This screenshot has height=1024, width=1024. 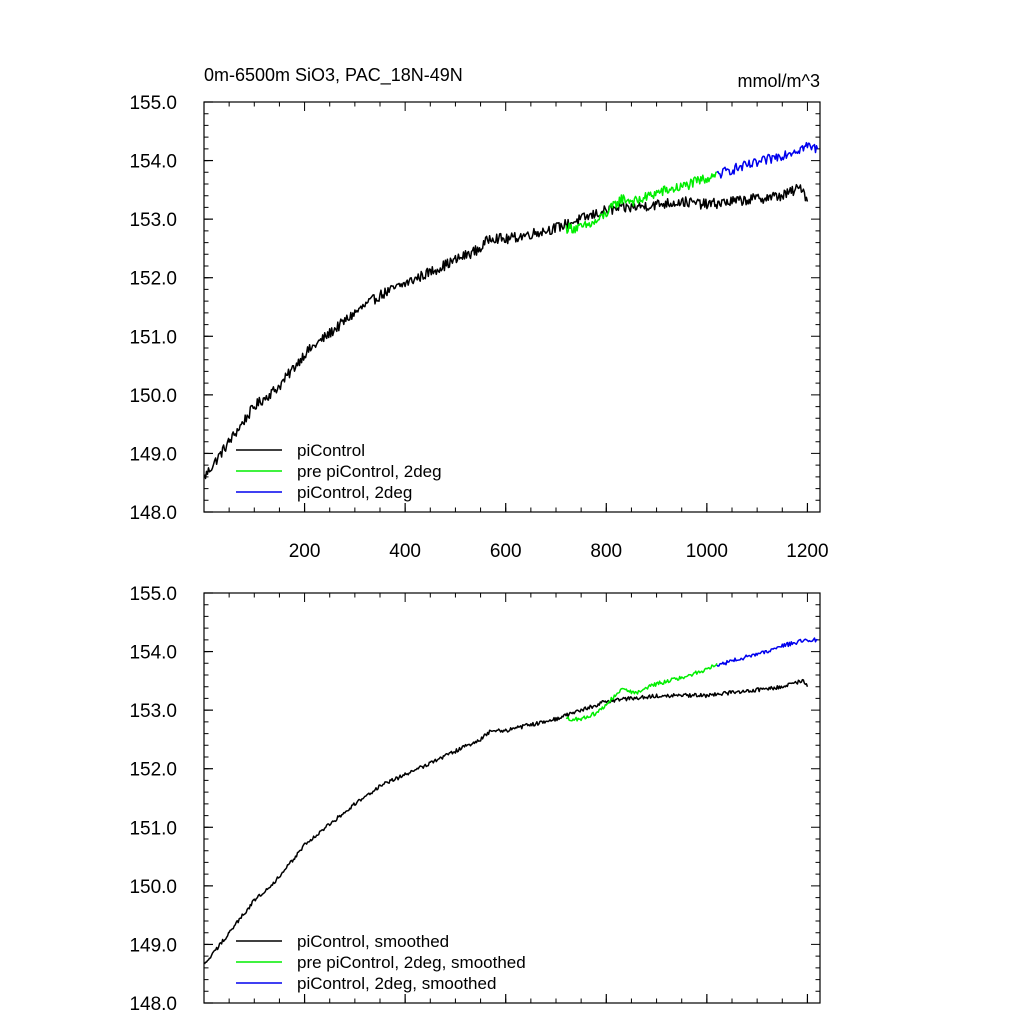 What do you see at coordinates (606, 551) in the screenshot?
I see `x-tick-label: 800` at bounding box center [606, 551].